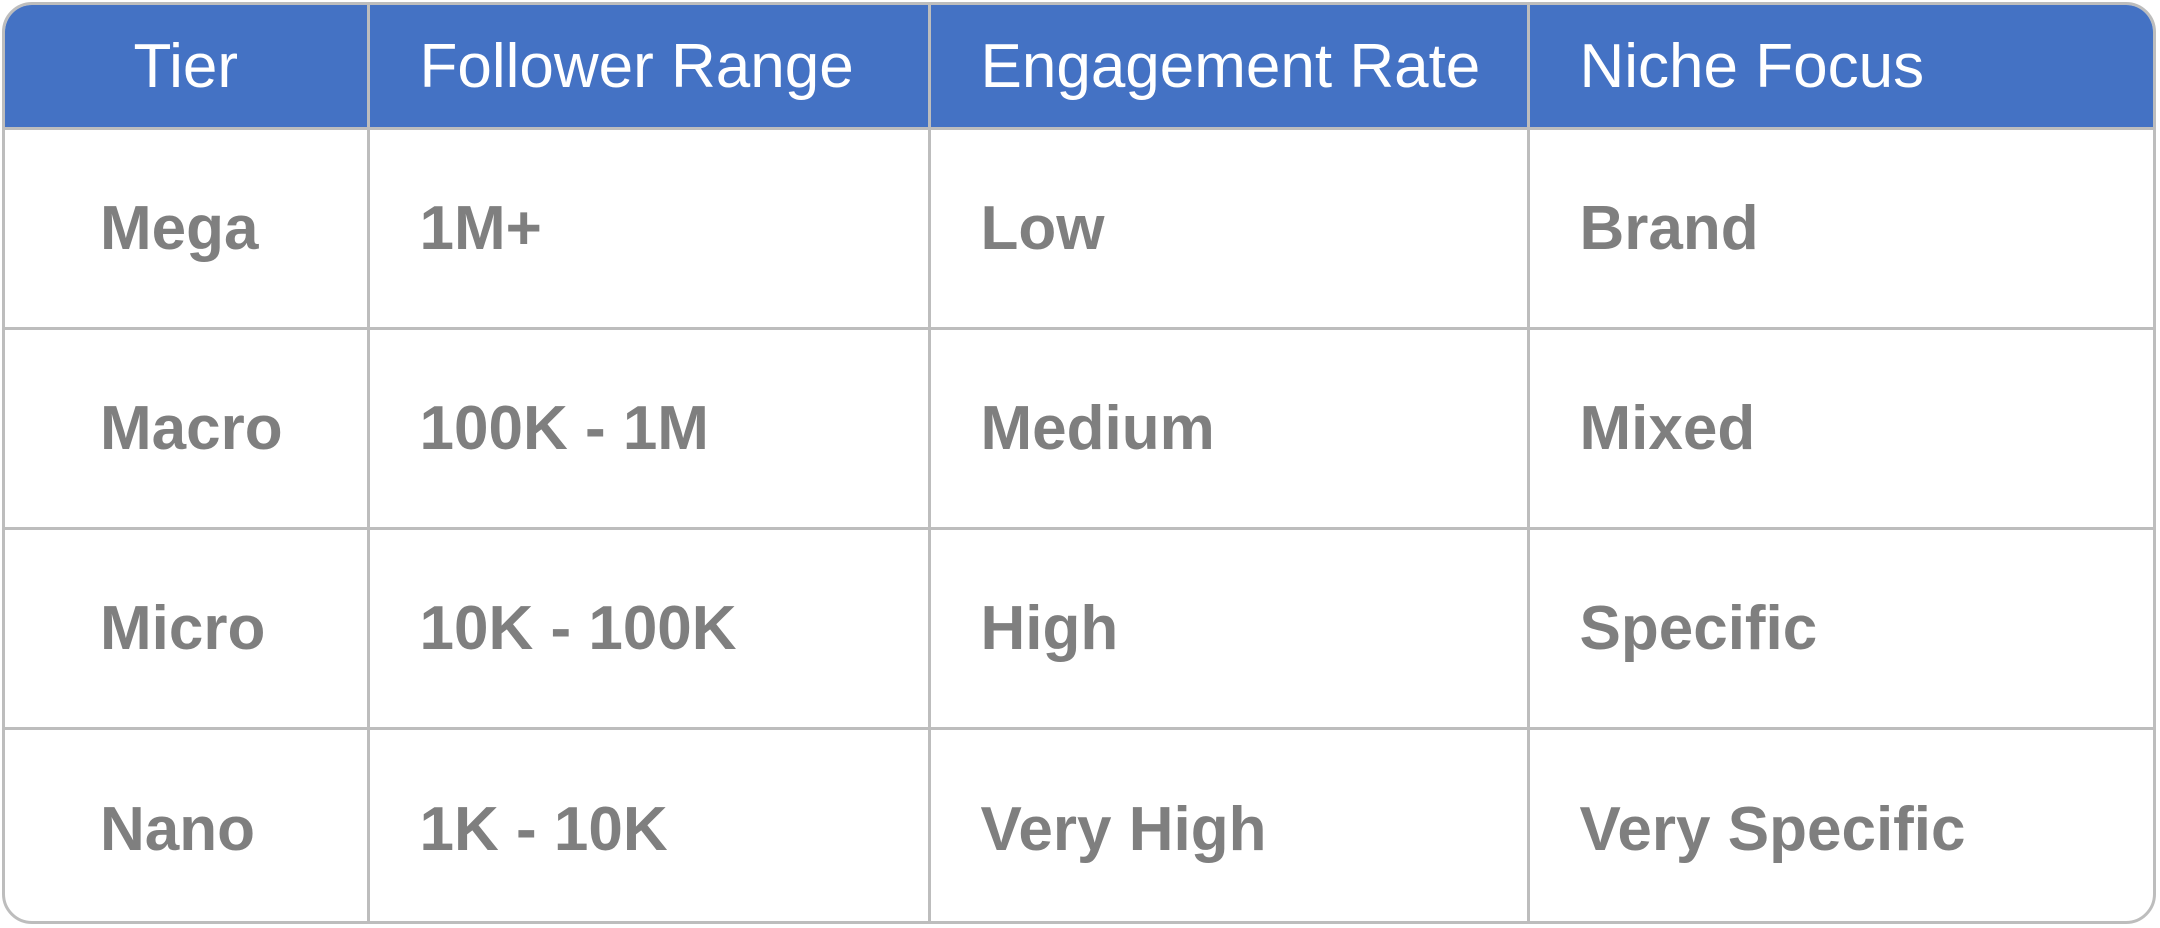 The width and height of the screenshot is (2160, 928). What do you see at coordinates (1840, 428) in the screenshot?
I see `cell-niche-focus: Mixed` at bounding box center [1840, 428].